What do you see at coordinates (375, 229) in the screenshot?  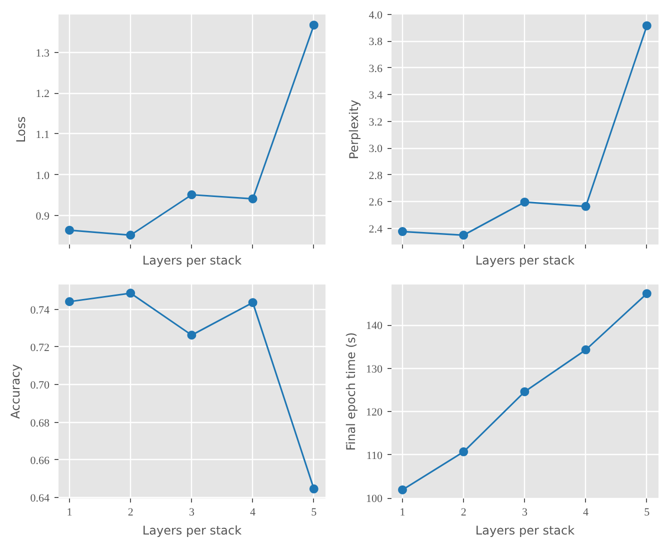 I see `y-tick-label: 2.4` at bounding box center [375, 229].